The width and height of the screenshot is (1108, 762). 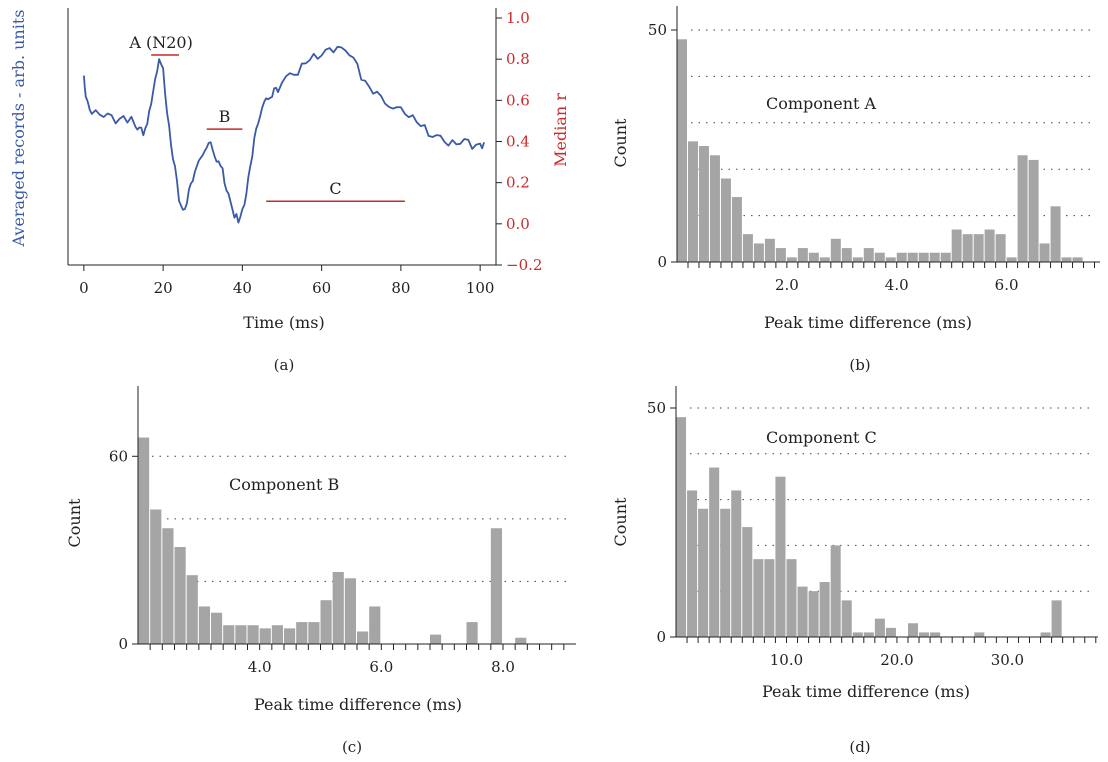 What do you see at coordinates (260, 667) in the screenshot?
I see `panel-c-xtick-label: 4.0` at bounding box center [260, 667].